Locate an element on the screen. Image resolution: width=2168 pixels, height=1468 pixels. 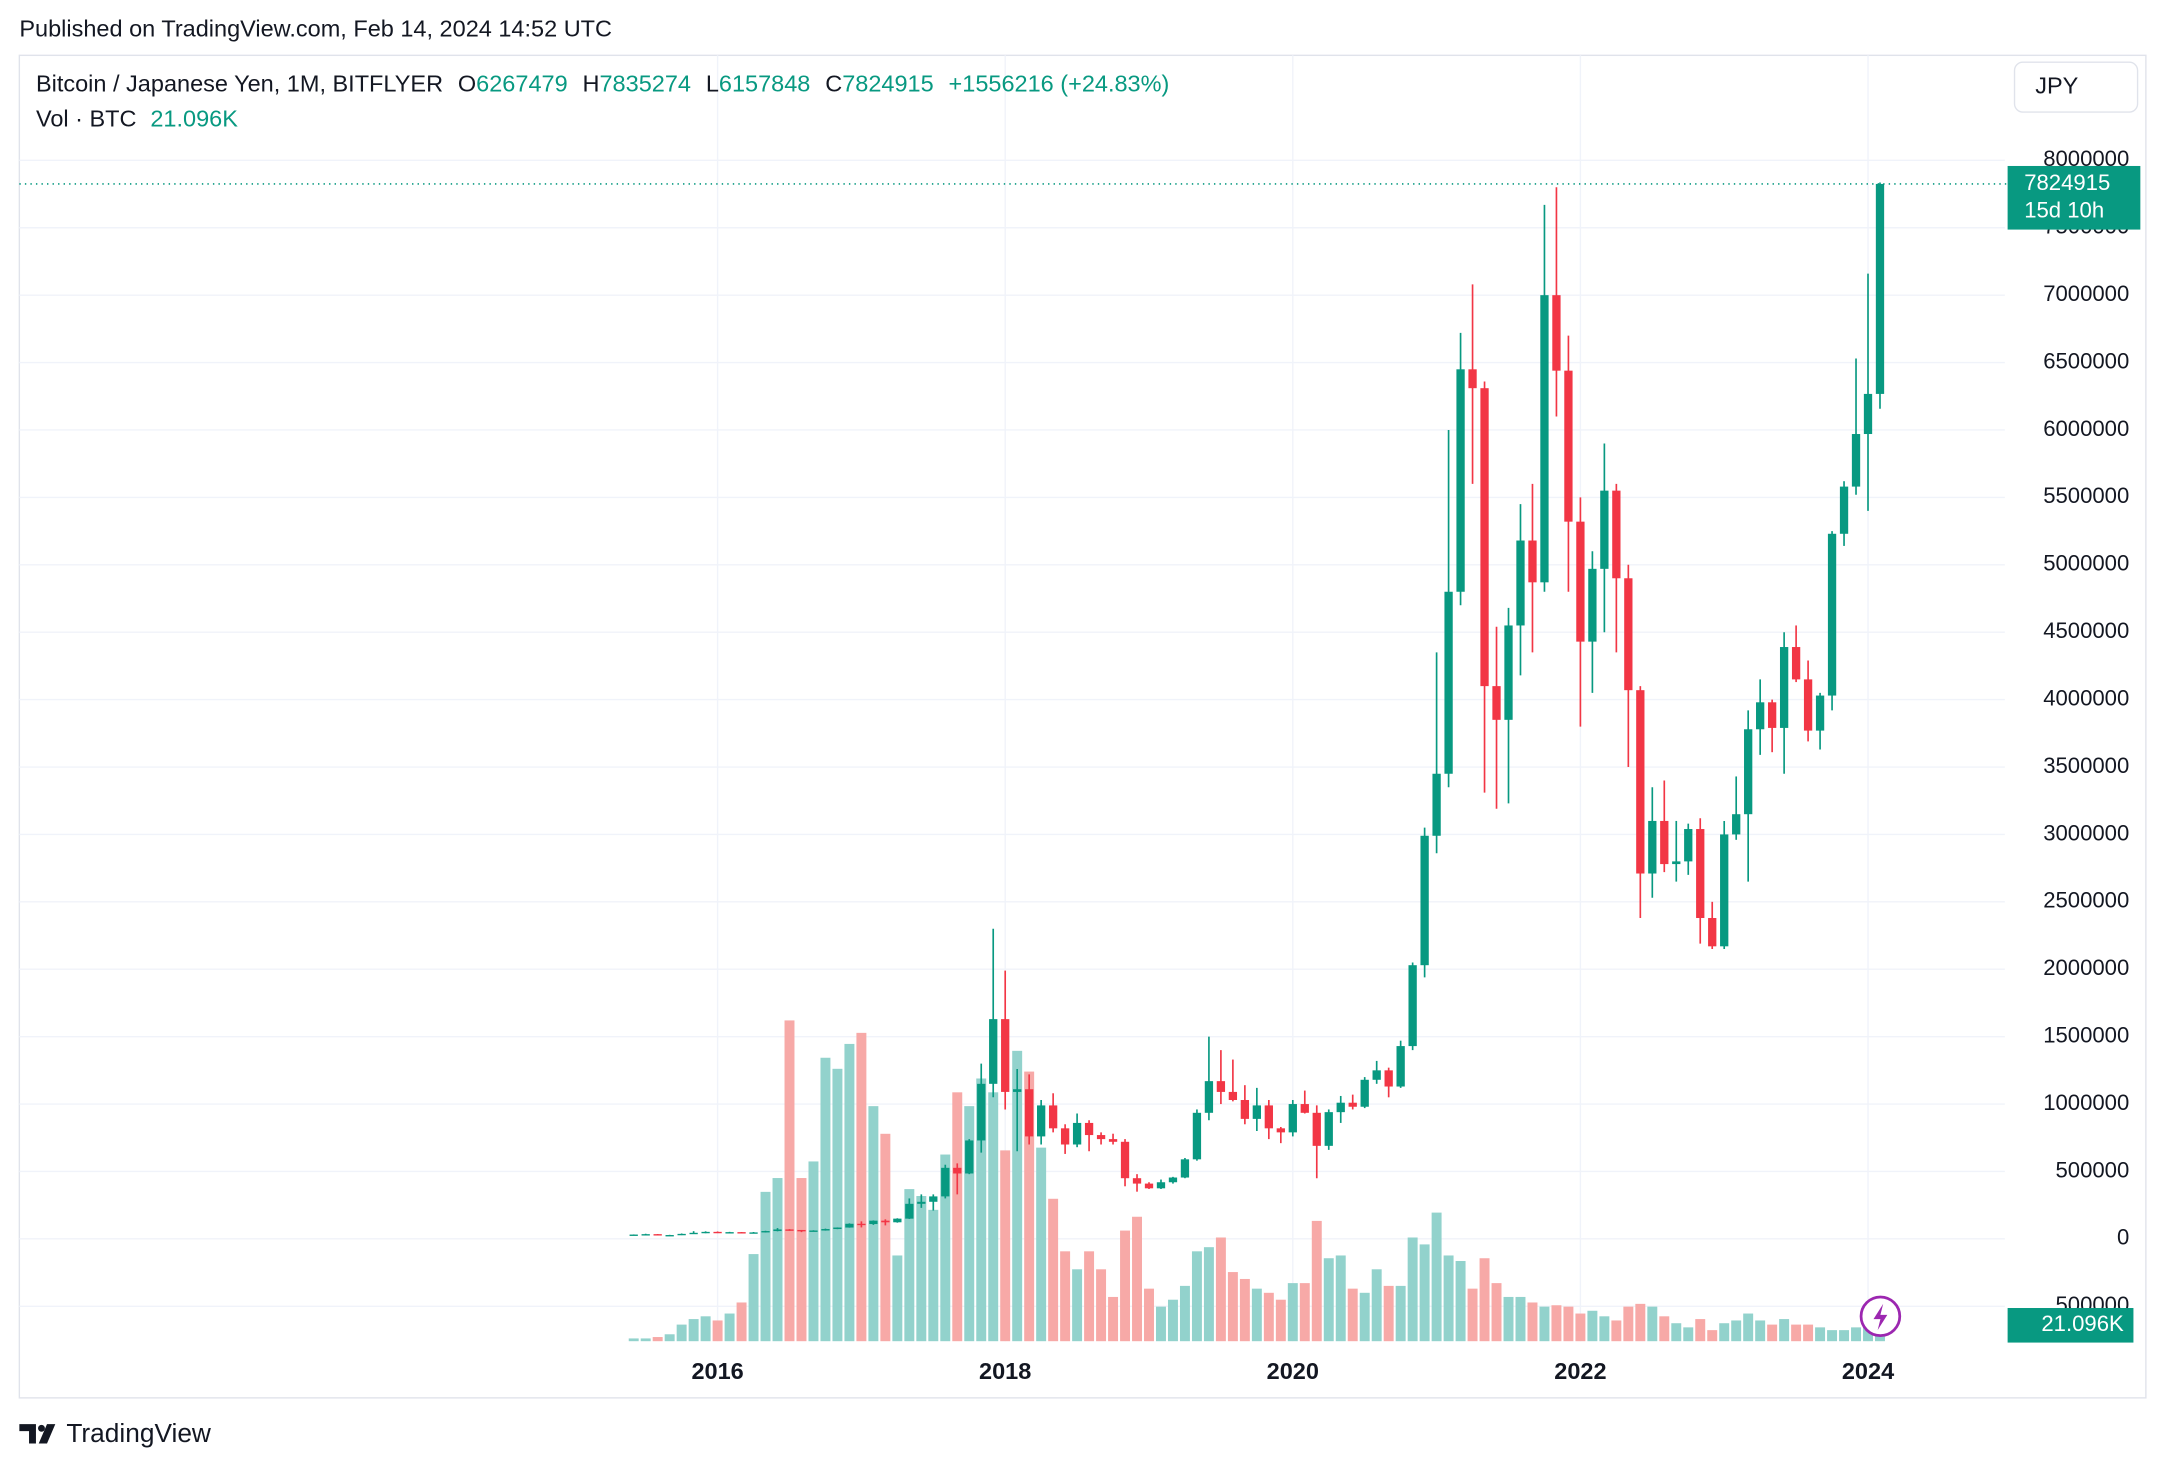
logo-icon is located at coordinates (37, 1434).